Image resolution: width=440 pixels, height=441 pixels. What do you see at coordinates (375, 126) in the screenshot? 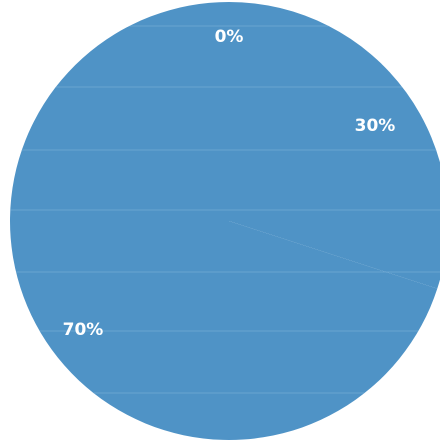
I see `slice-label-1: 30%` at bounding box center [375, 126].